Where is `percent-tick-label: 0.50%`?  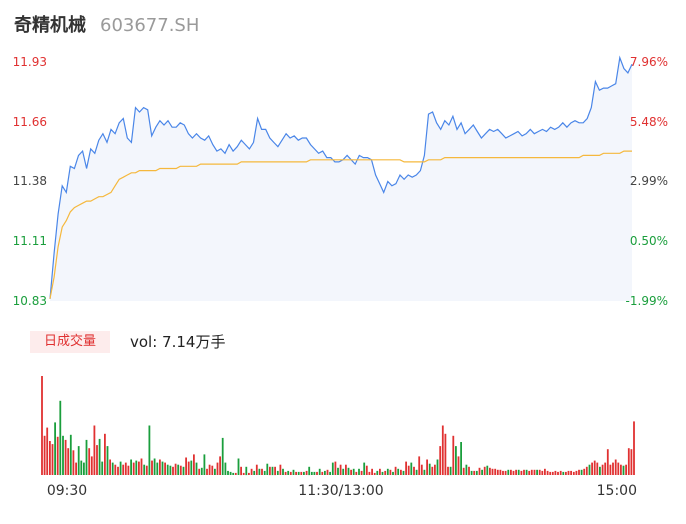 percent-tick-label: 0.50% is located at coordinates (649, 241).